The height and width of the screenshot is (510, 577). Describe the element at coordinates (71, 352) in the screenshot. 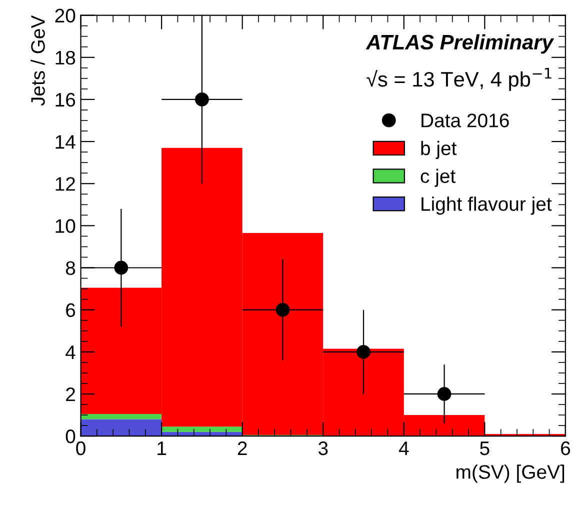

I see `y-tick-label: 4` at that location.